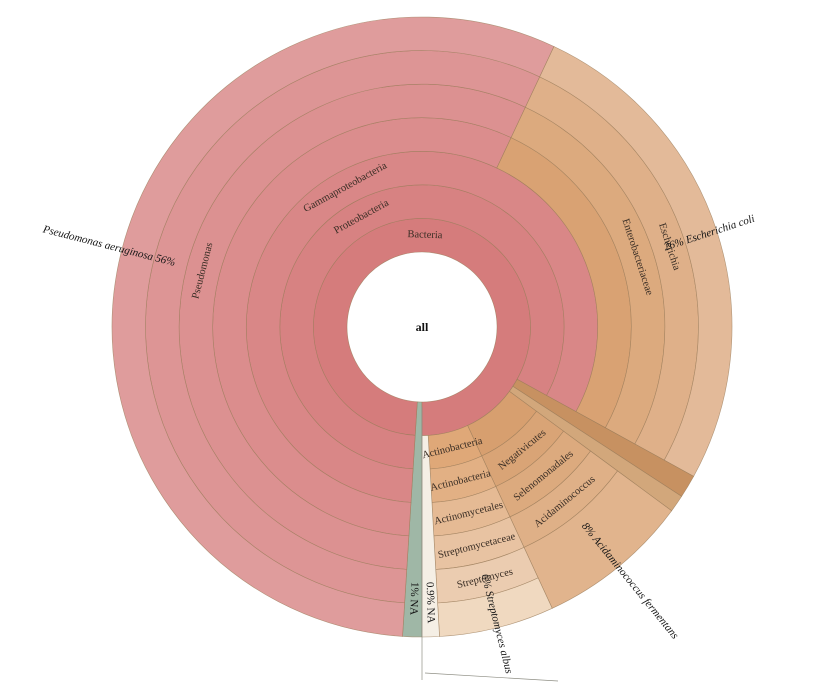 This screenshot has width=832, height=683. I want to click on external-label-na: 0.9% NA, so click(430, 603).